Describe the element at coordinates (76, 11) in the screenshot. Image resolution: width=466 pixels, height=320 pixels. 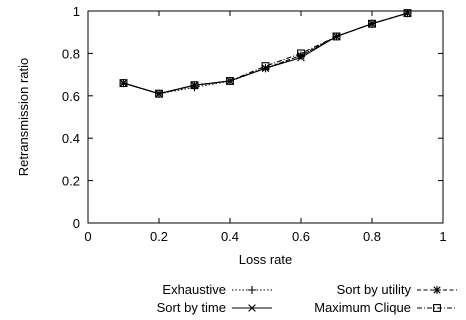
I see `y-tick-label: 1` at that location.